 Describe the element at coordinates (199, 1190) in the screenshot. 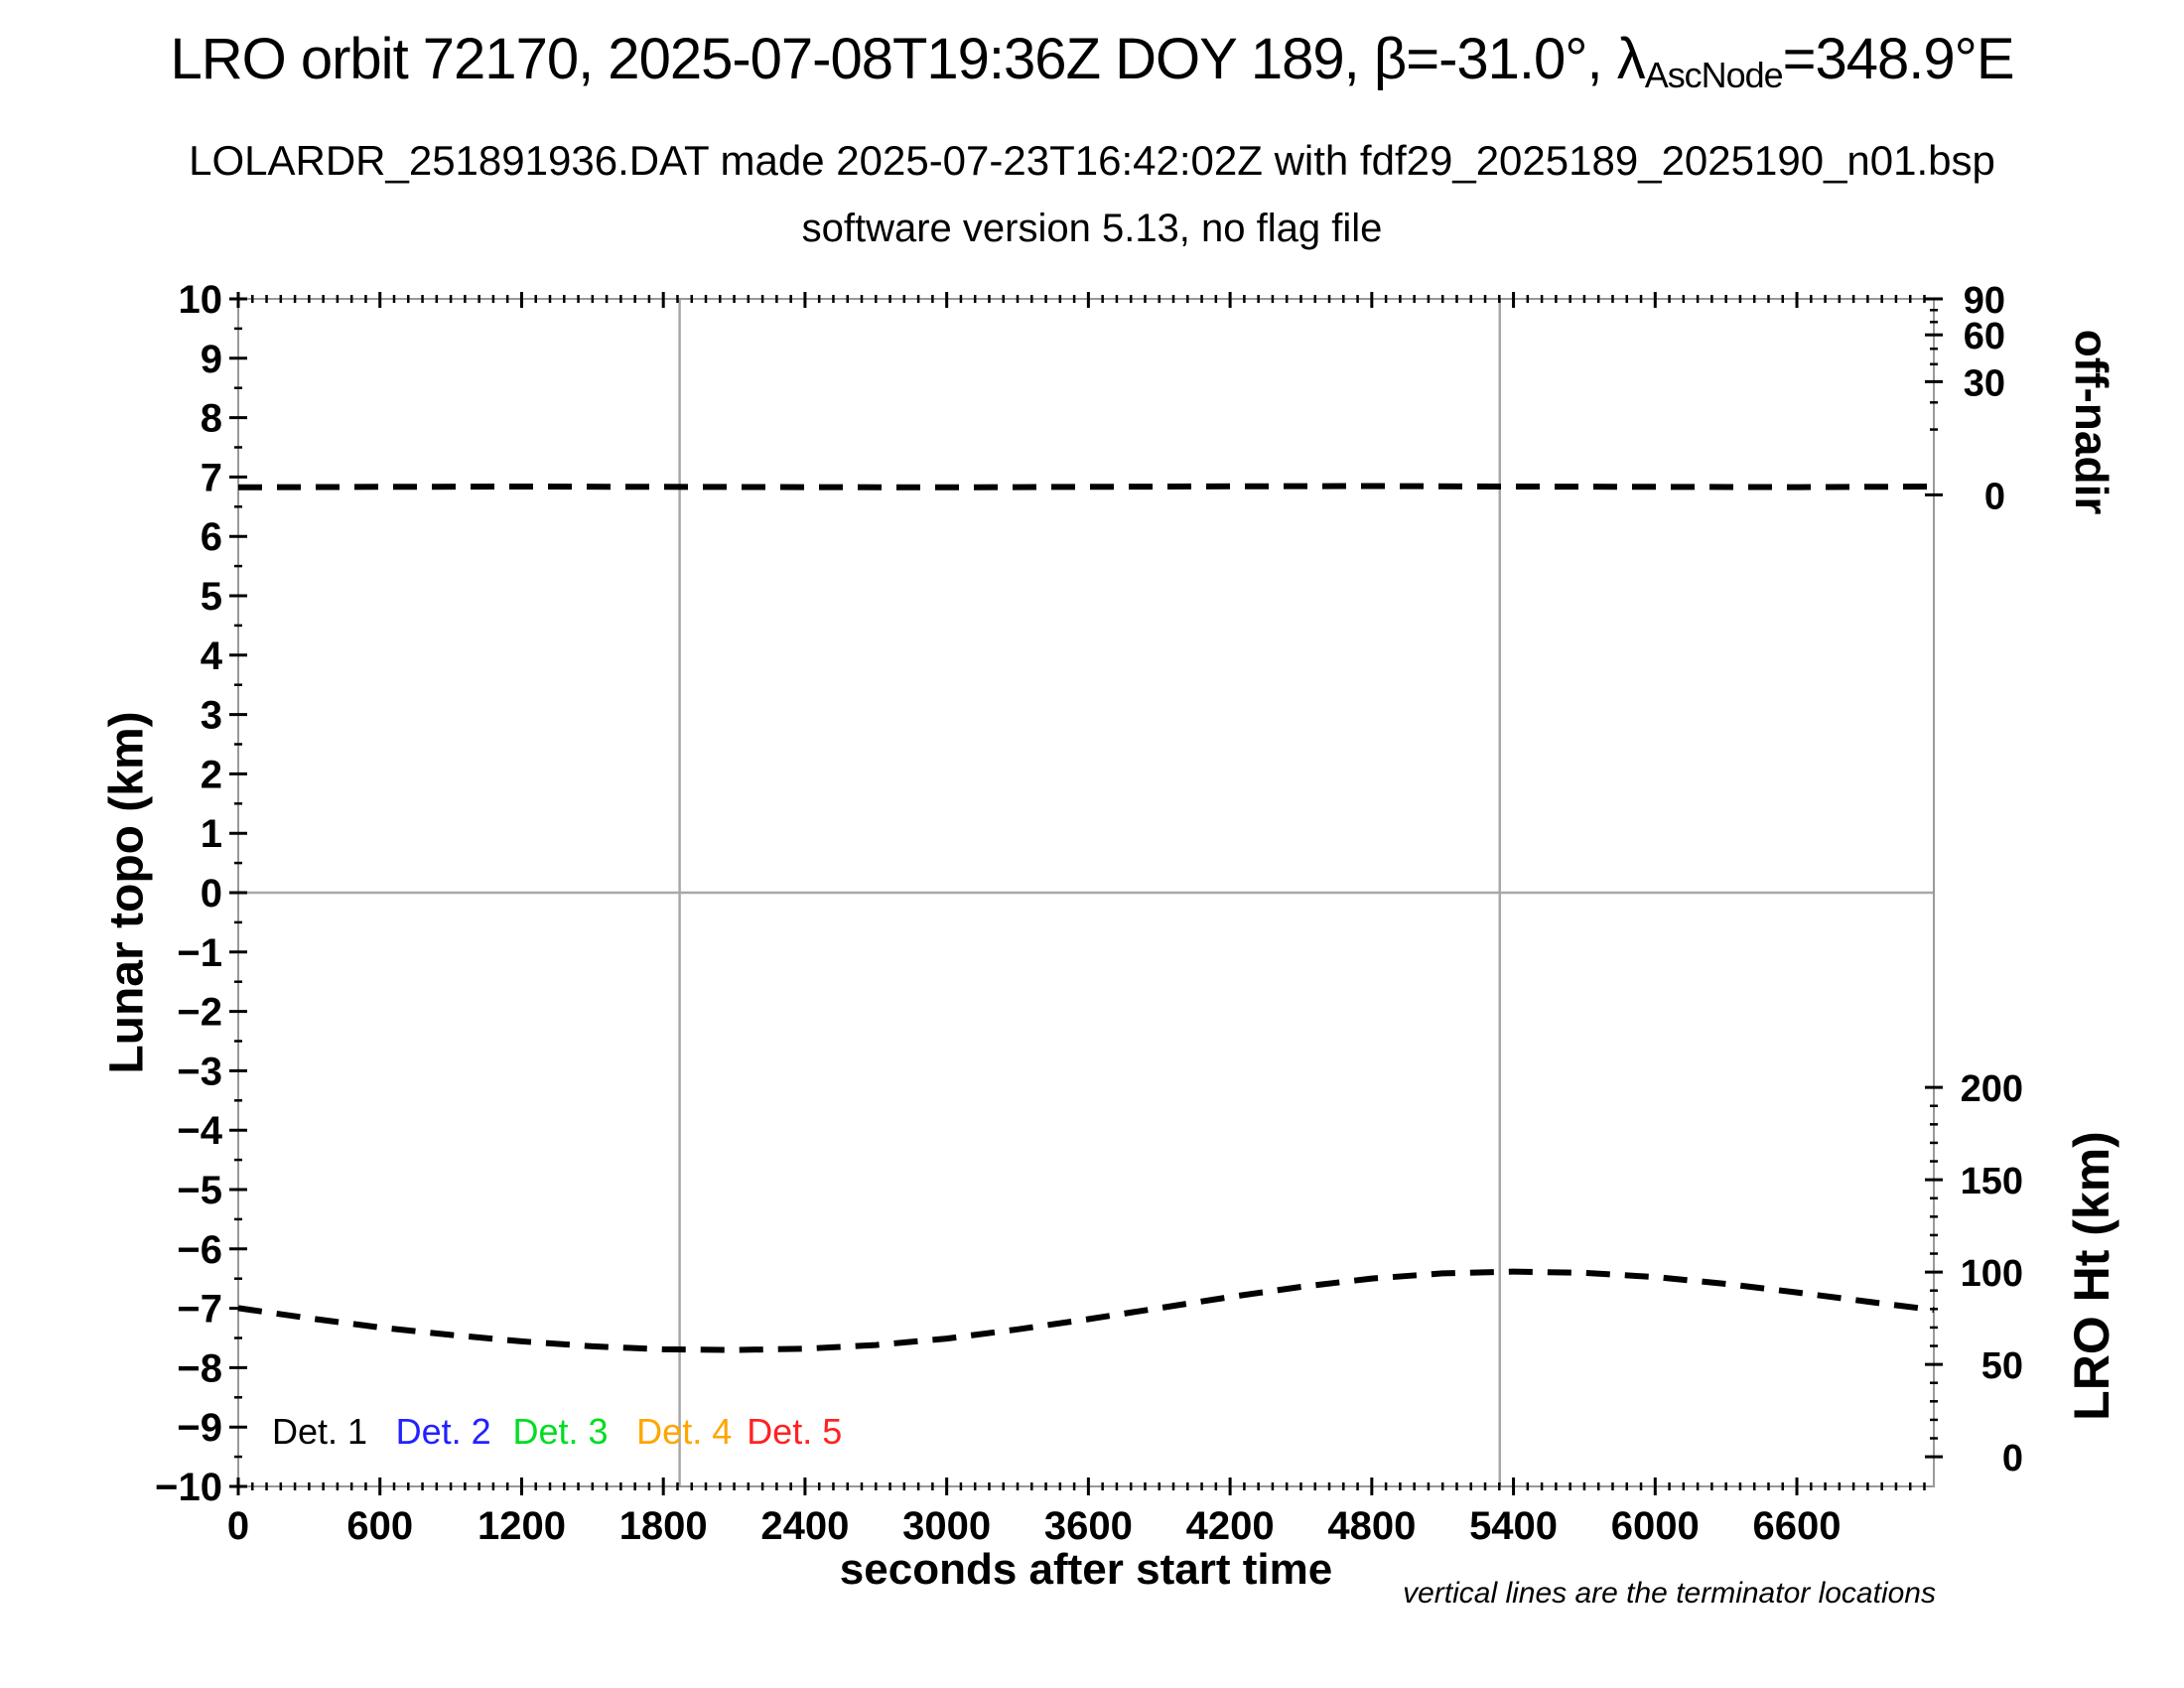

I see `y-tick-label: −5` at that location.